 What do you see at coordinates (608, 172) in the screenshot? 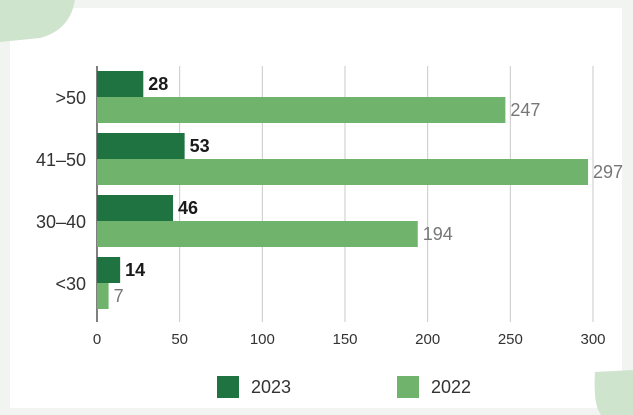
I see `data-label-2022-1: 297` at bounding box center [608, 172].